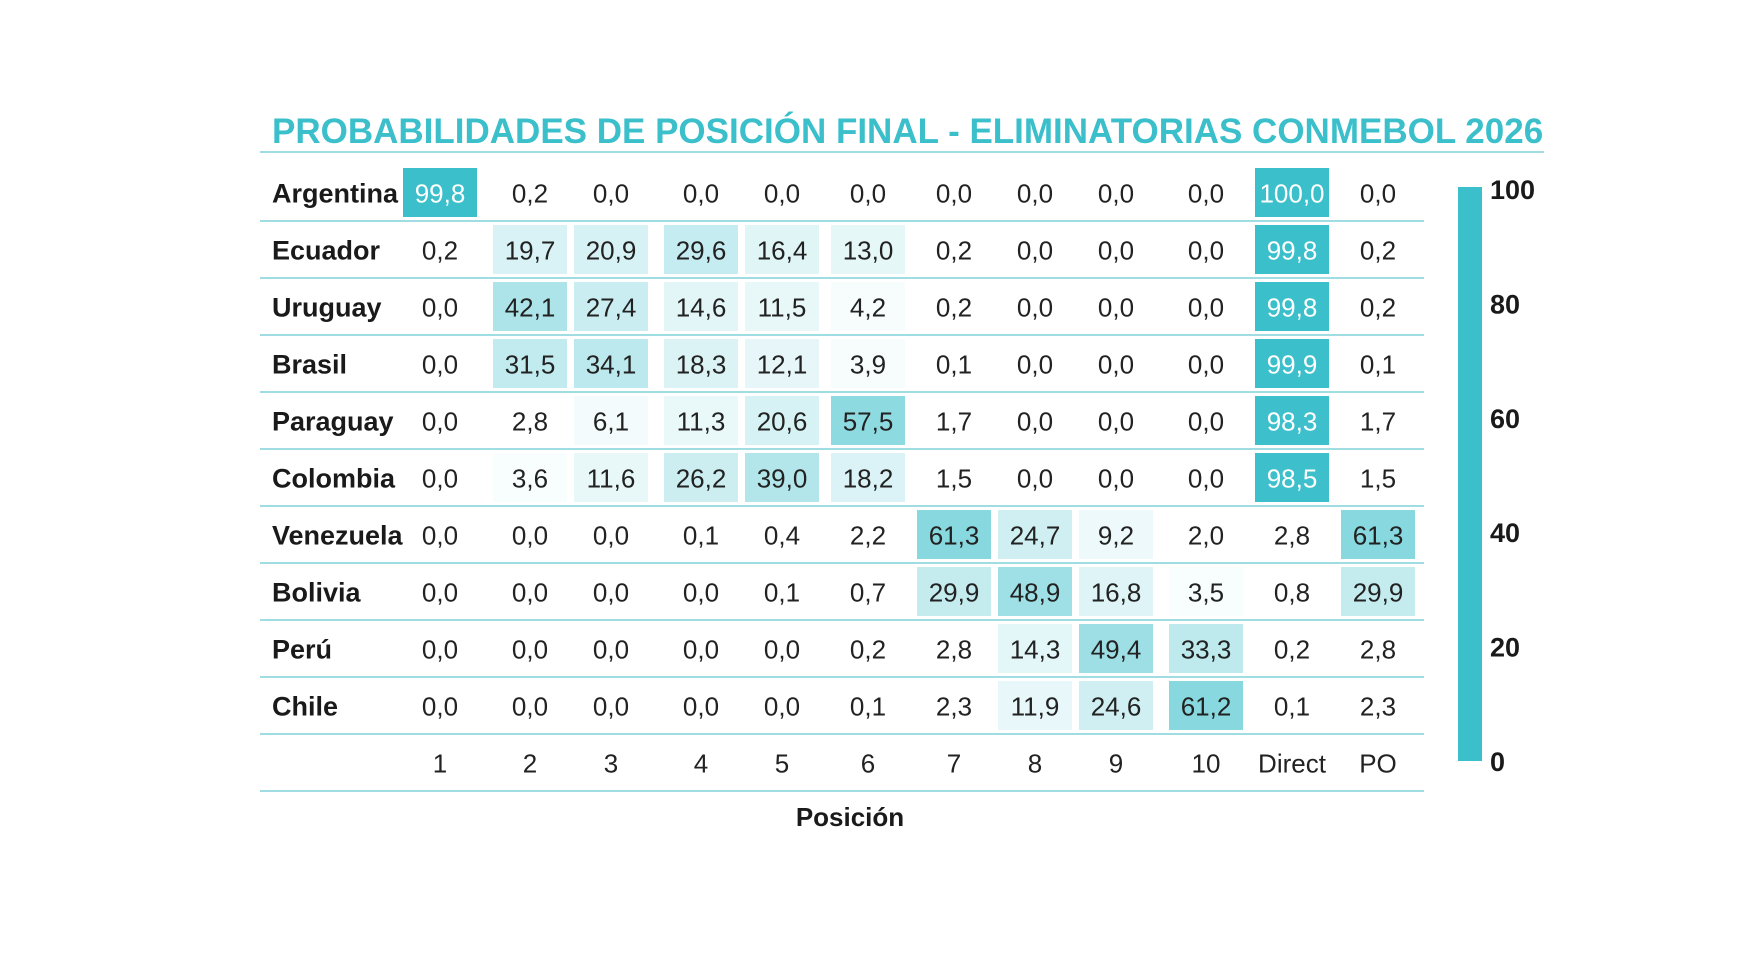 Image resolution: width=1747 pixels, height=978 pixels. Describe the element at coordinates (782, 365) in the screenshot. I see `cell-value: 12,1` at that location.